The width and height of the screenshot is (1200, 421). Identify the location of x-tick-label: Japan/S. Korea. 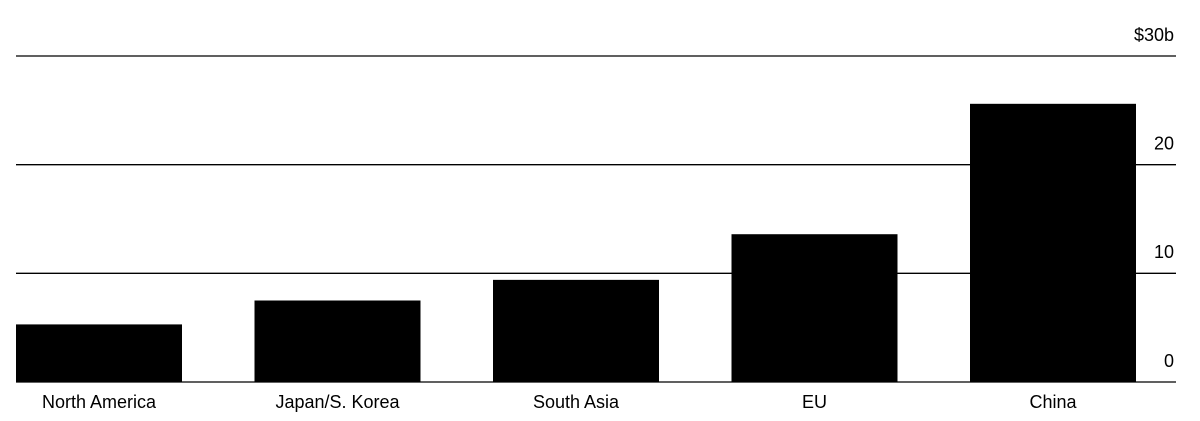
(337, 402).